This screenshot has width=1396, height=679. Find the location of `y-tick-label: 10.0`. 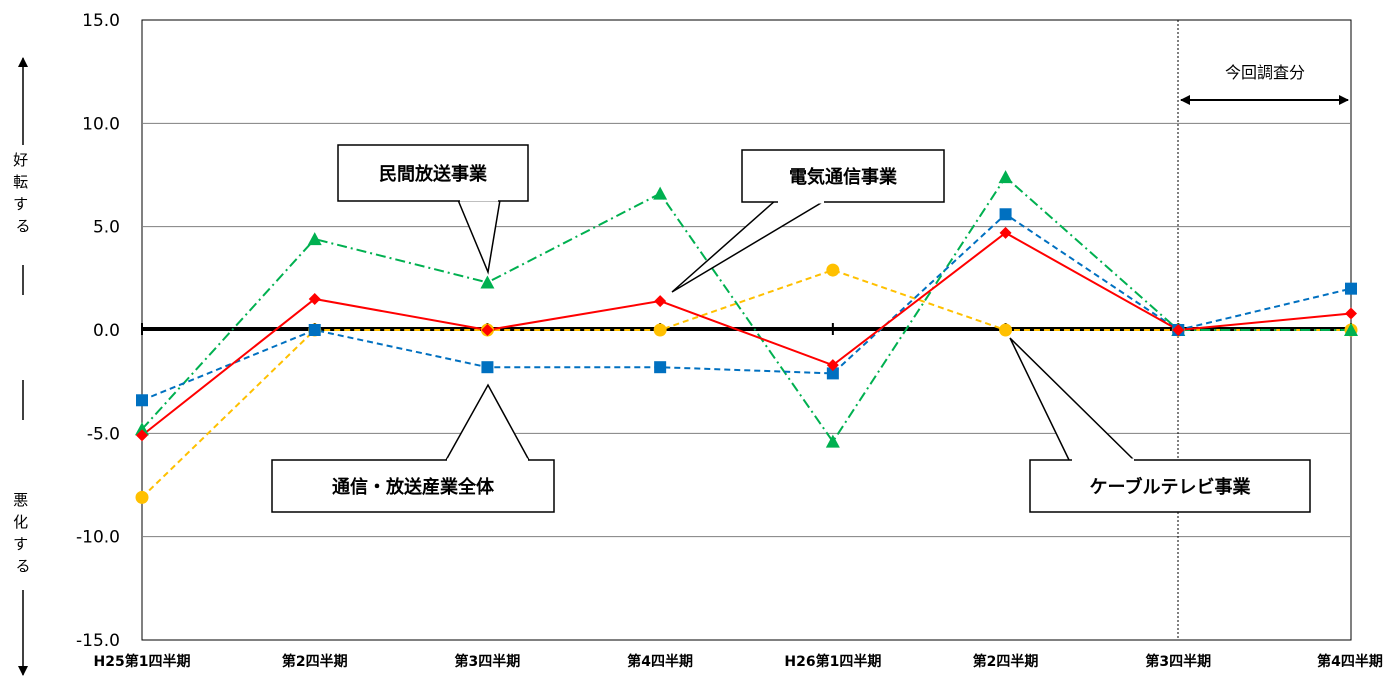

y-tick-label: 10.0 is located at coordinates (101, 124).